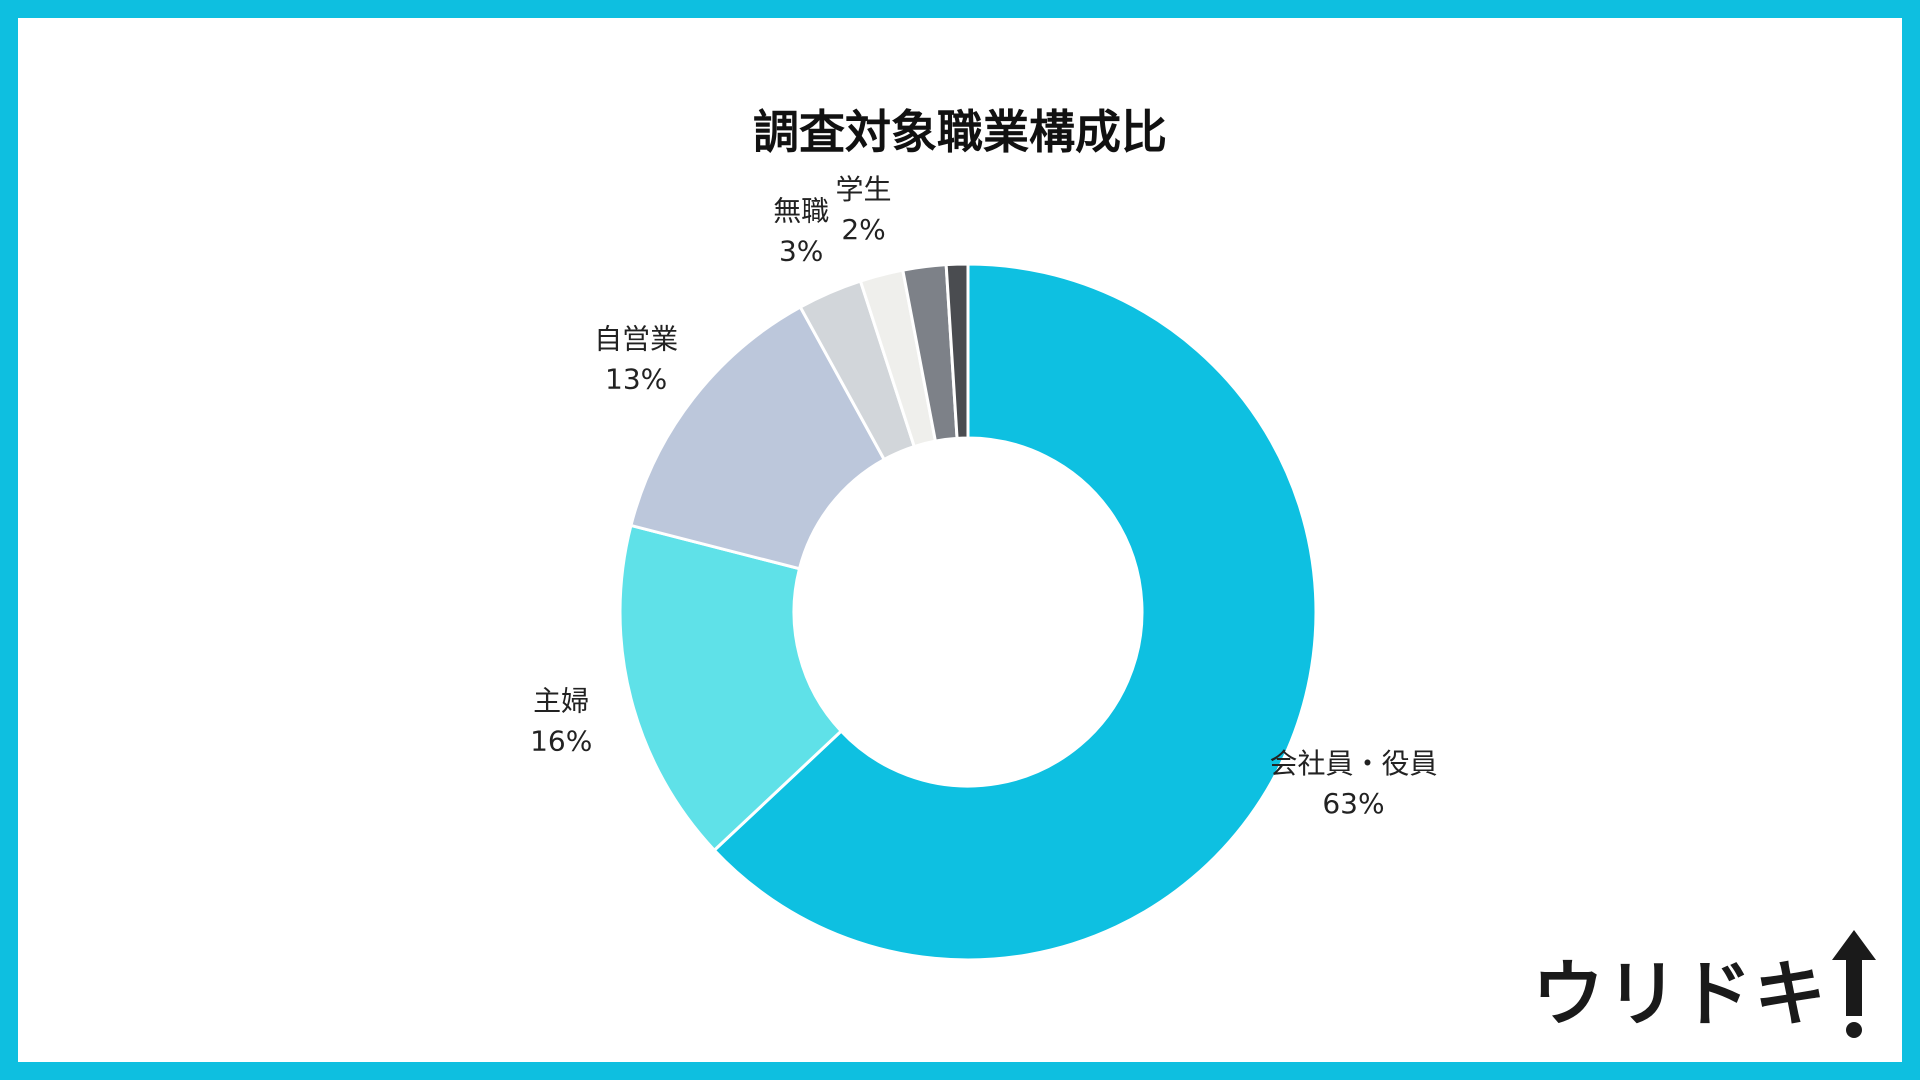 The image size is (1920, 1080). I want to click on up-arrow-icon, so click(1854, 984).